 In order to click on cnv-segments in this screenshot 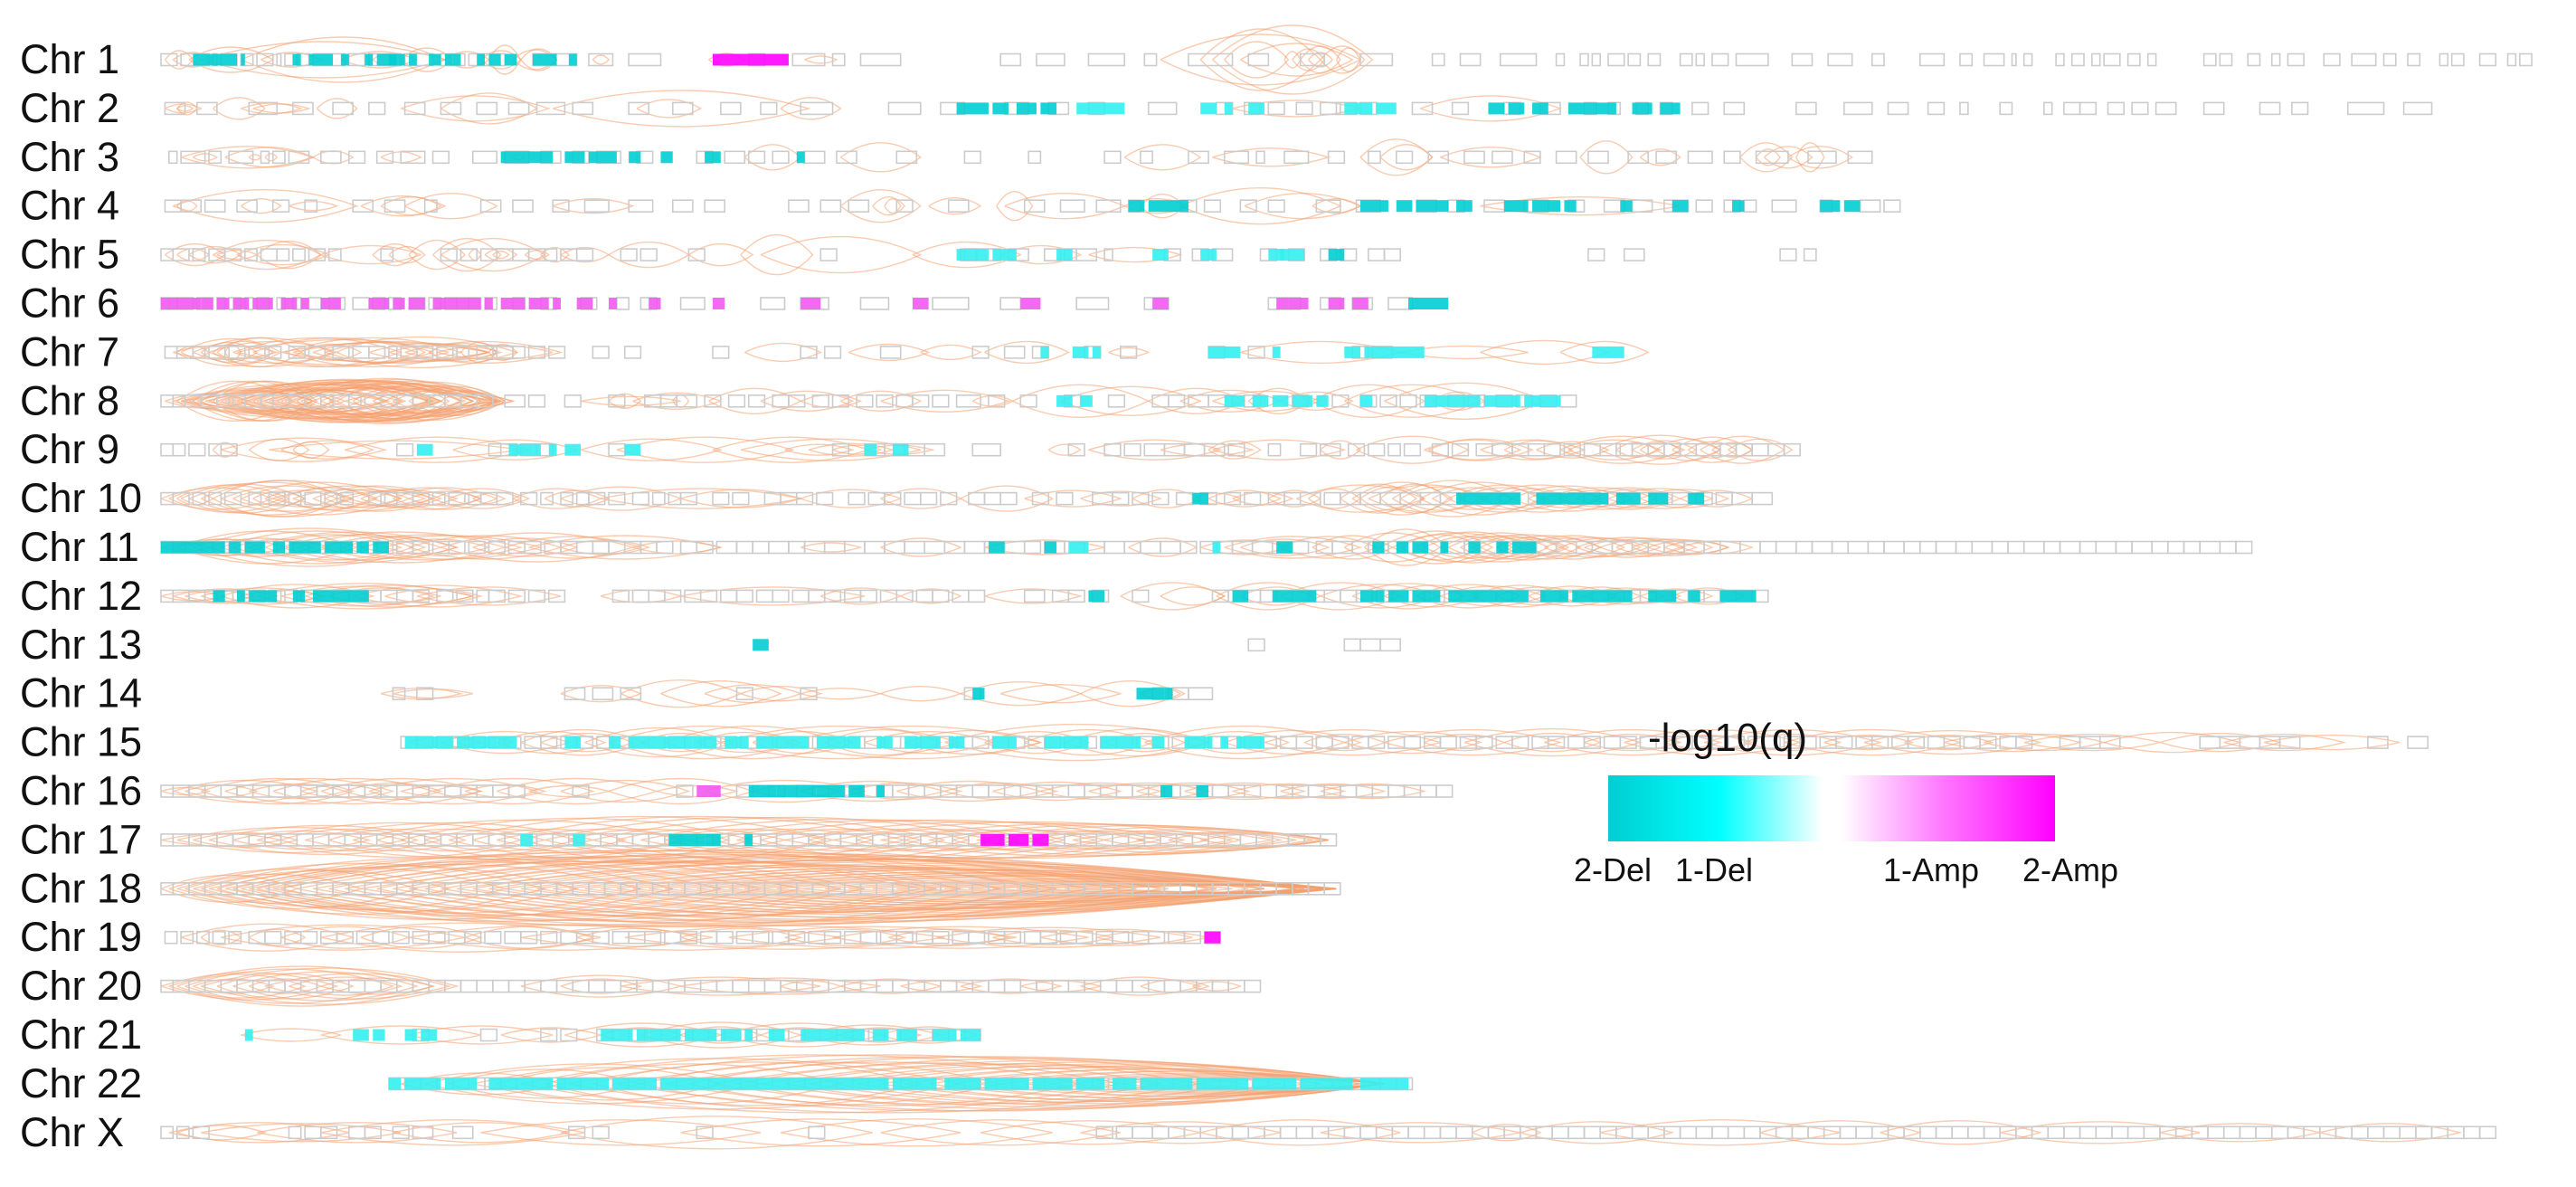, I will do `click(761, 645)`.